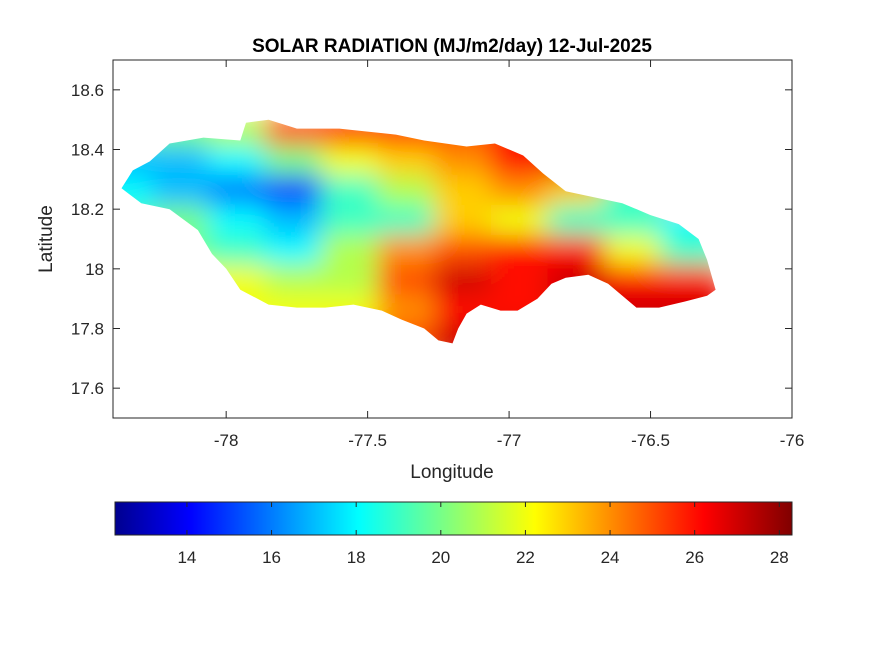 The height and width of the screenshot is (656, 875). What do you see at coordinates (440, 557) in the screenshot?
I see `colorbar-tick-label: 20` at bounding box center [440, 557].